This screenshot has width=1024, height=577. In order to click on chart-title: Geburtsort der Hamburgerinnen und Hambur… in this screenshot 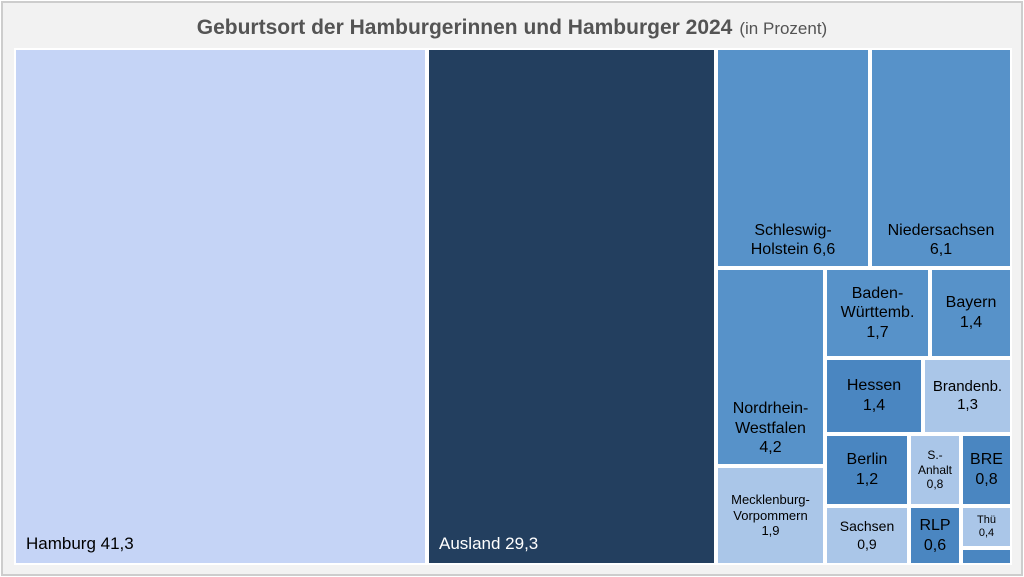, I will do `click(512, 28)`.